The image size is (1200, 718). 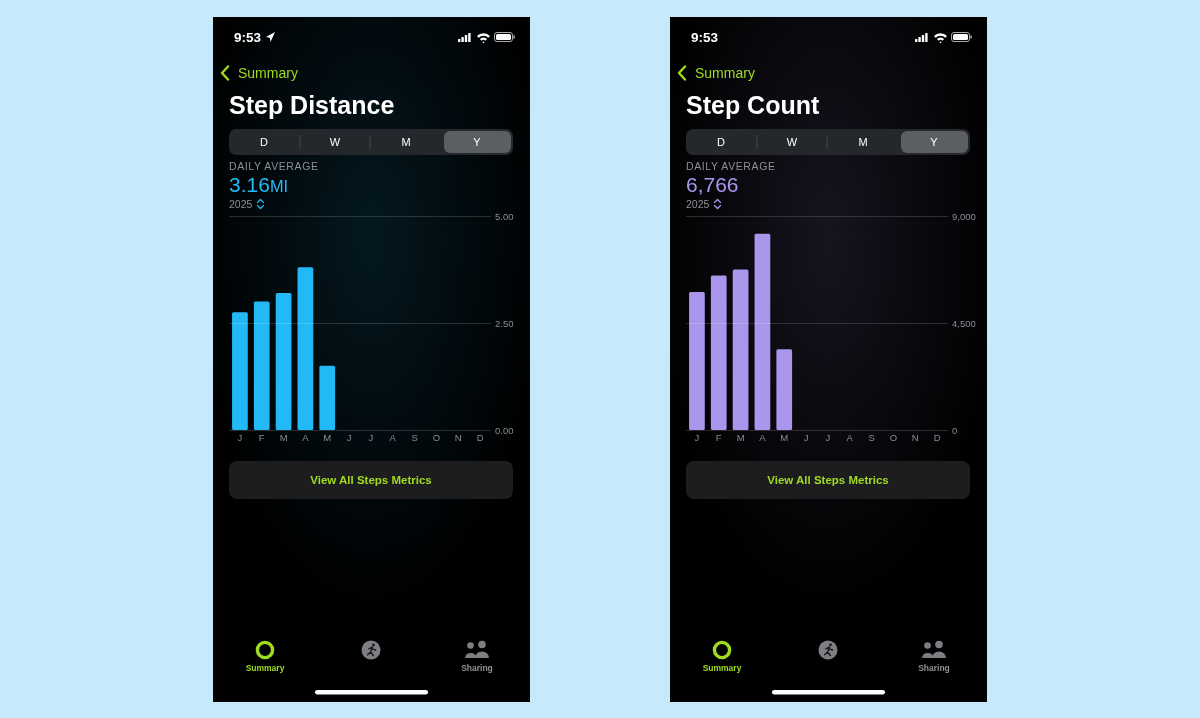 What do you see at coordinates (504, 323) in the screenshot?
I see `y-tick-label: 2.50` at bounding box center [504, 323].